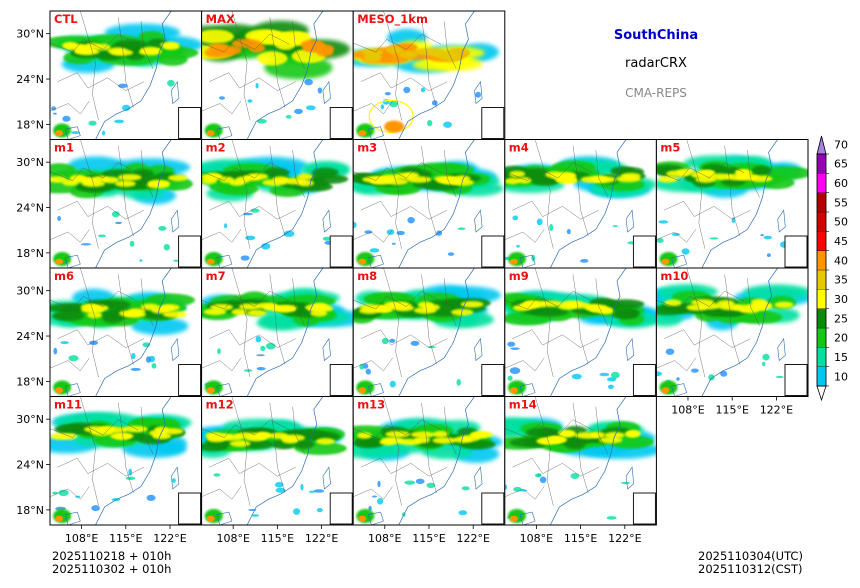 The width and height of the screenshot is (860, 588). I want to click on panel-m1: m1 30°N 24°N 18°N, so click(109, 204).